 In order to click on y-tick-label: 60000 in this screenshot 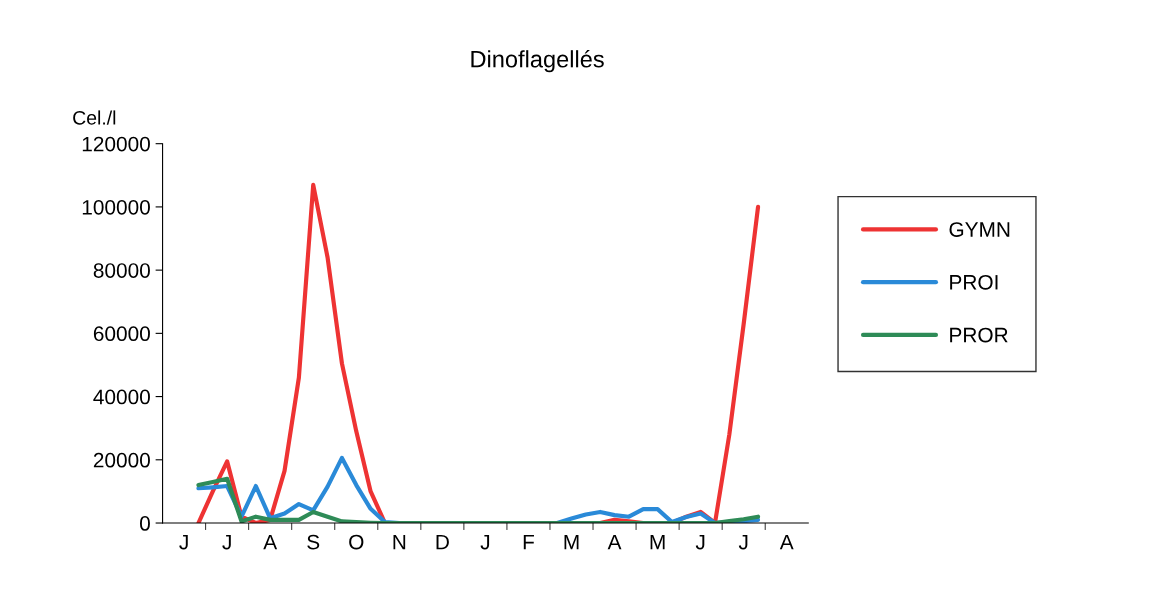, I will do `click(121, 334)`.